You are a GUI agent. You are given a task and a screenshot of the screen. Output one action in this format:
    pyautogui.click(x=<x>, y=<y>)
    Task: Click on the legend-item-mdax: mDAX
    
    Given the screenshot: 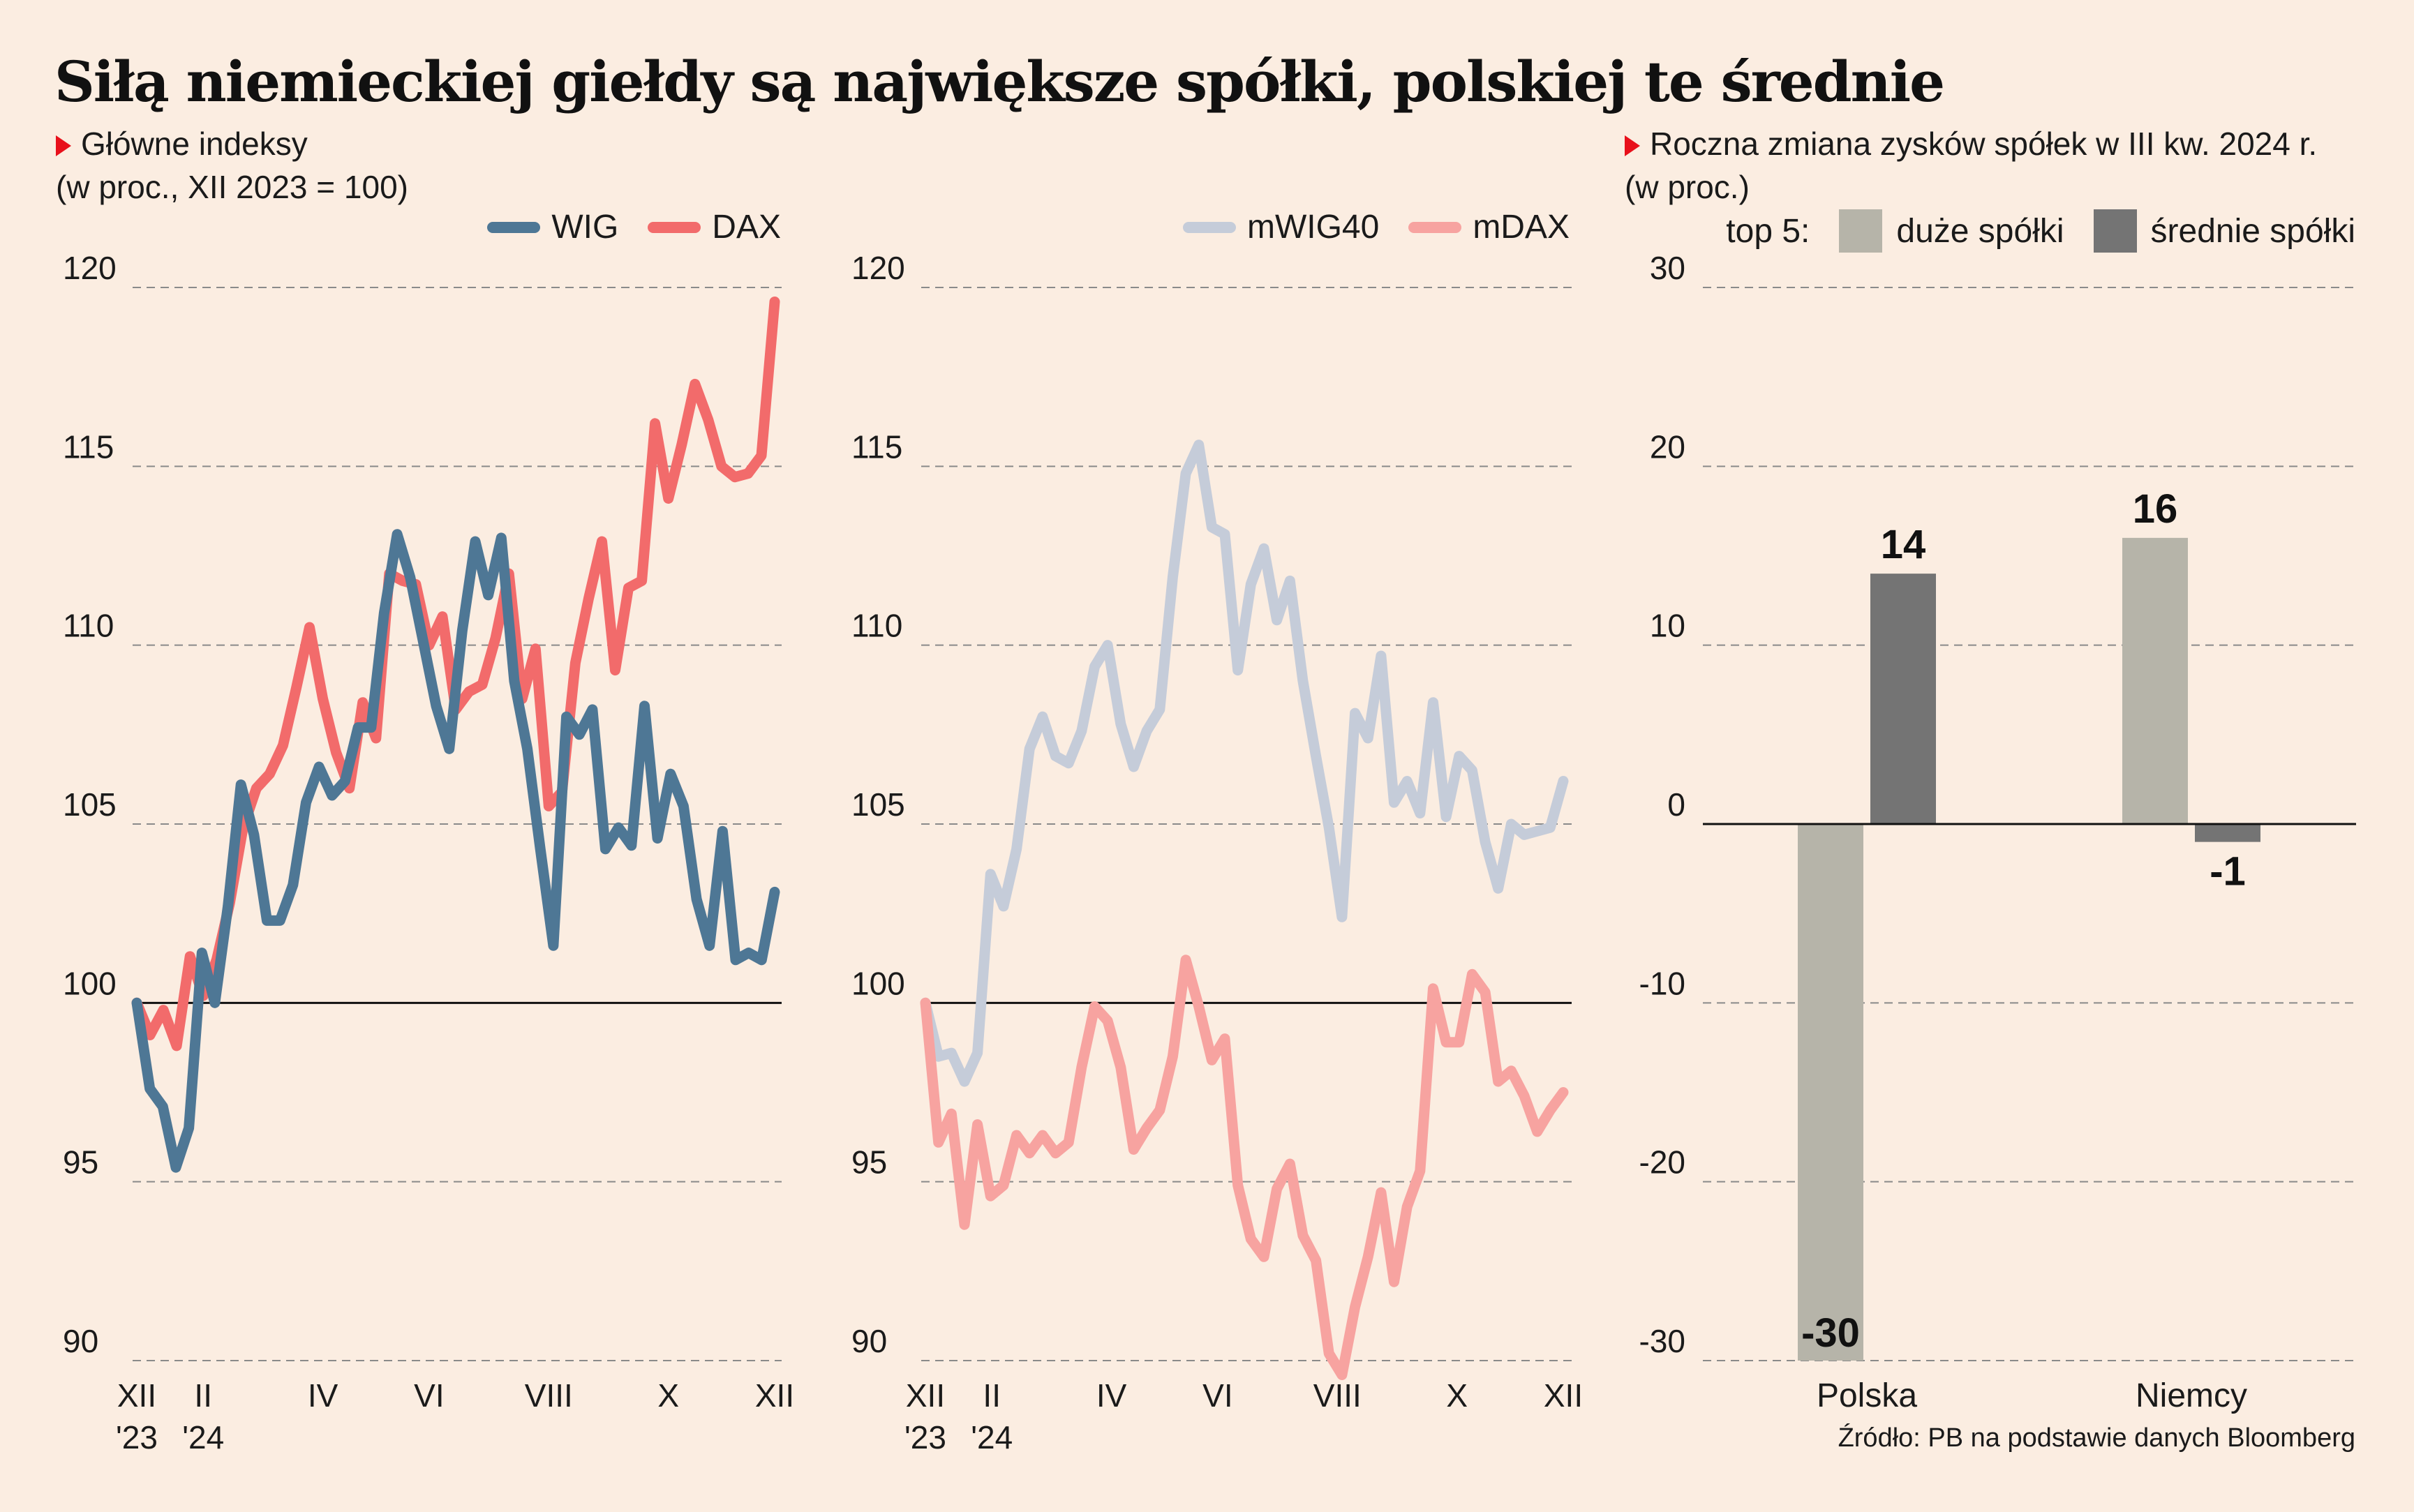 What is the action you would take?
    pyautogui.click(x=1489, y=227)
    